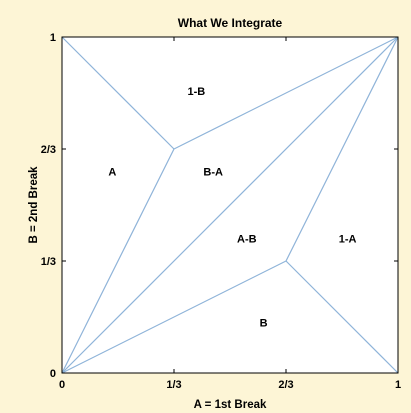 The height and width of the screenshot is (413, 411). I want to click on diagram-title: What We Integrate, so click(230, 23).